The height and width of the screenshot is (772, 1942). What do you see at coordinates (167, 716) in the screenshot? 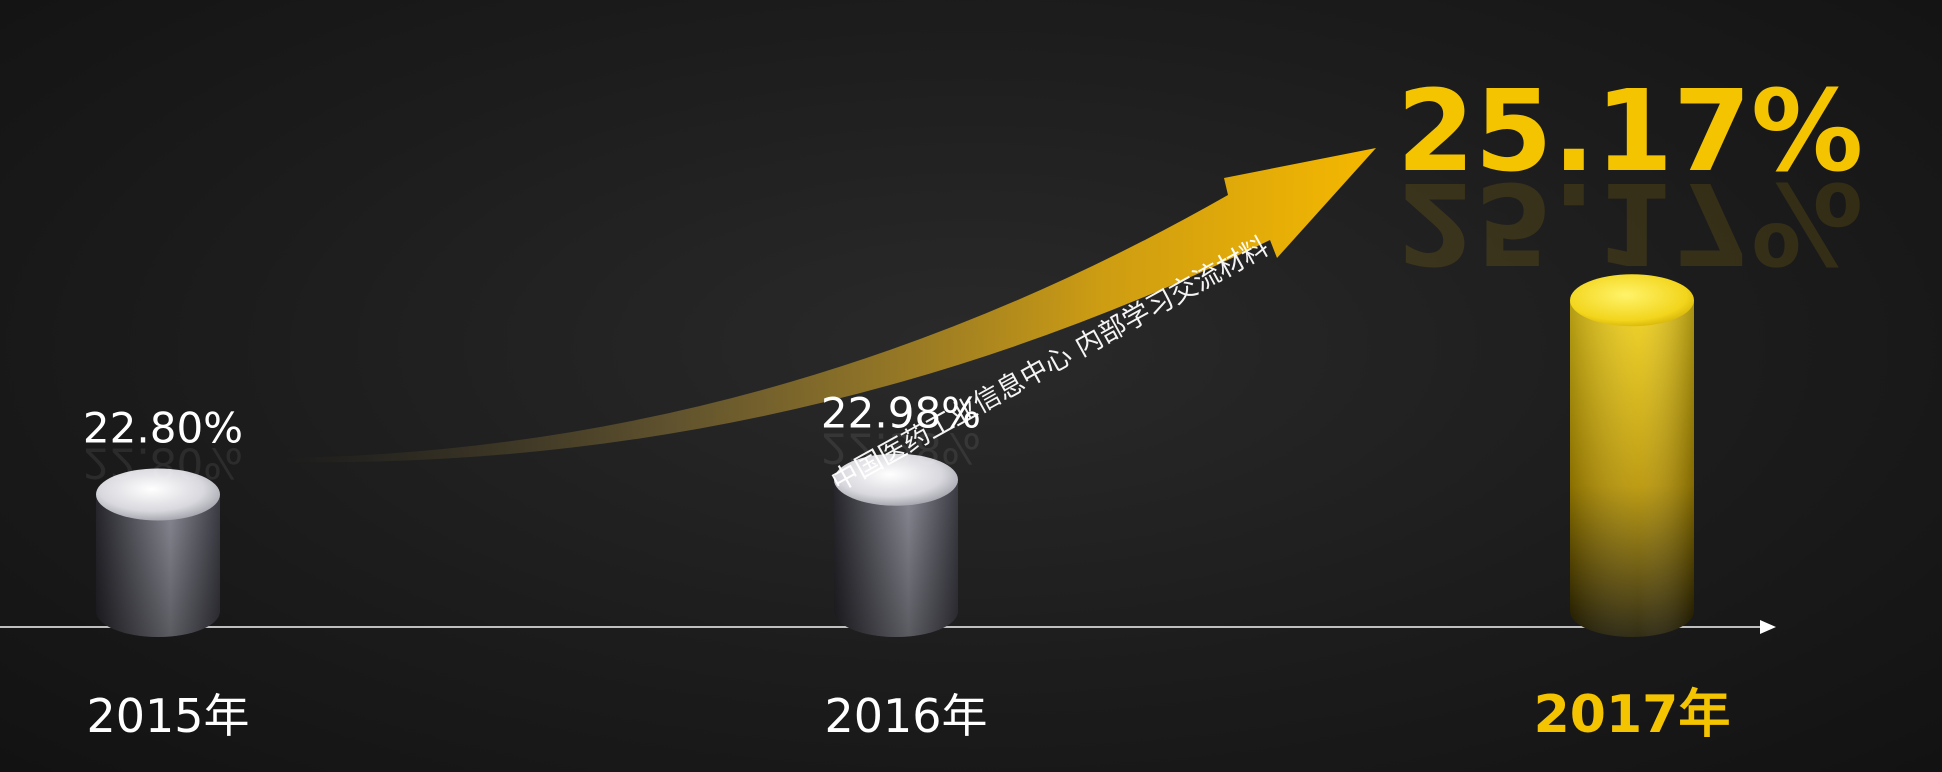
I see `category-label: 2015年` at bounding box center [167, 716].